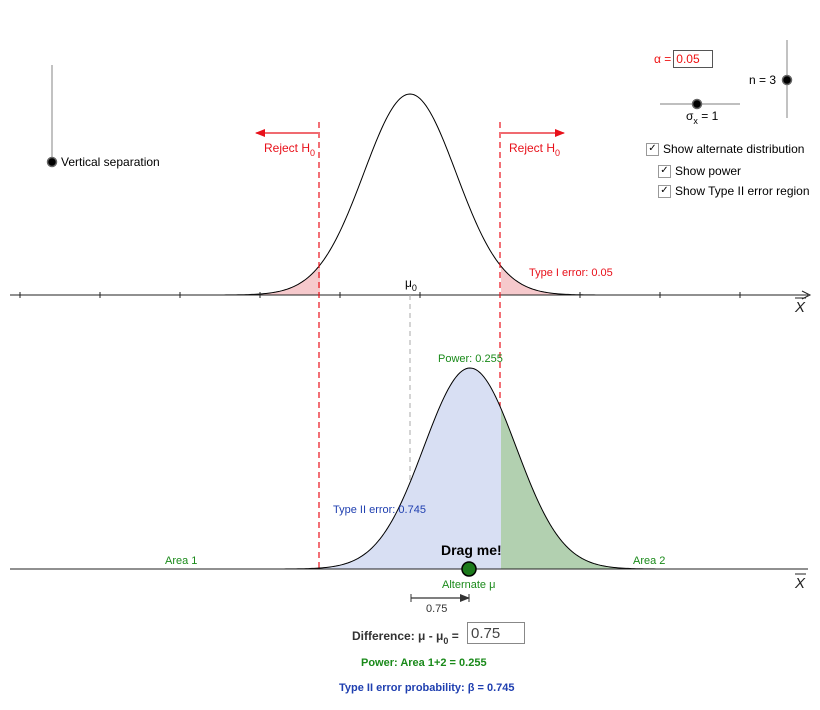  What do you see at coordinates (496, 633) in the screenshot?
I see `difference-input` at bounding box center [496, 633].